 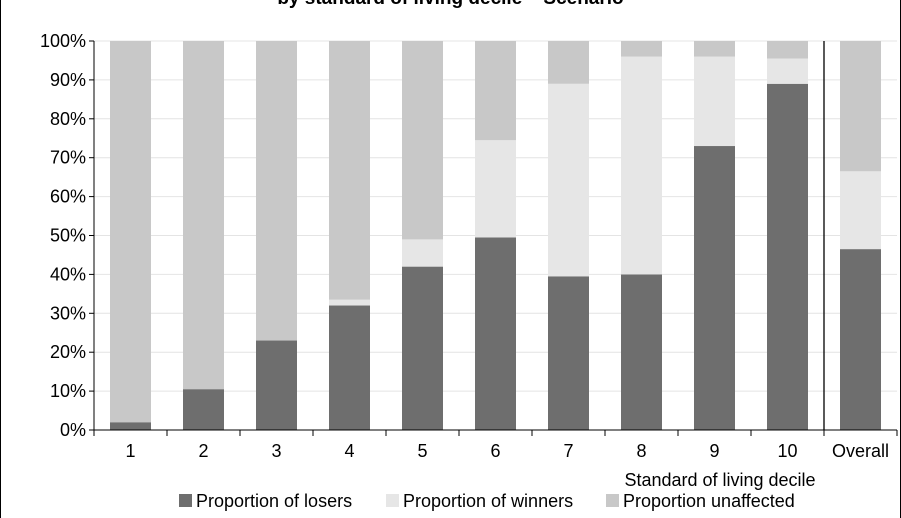 What do you see at coordinates (507, 451) in the screenshot?
I see `x-tick-labels: 1 2 3 4 5 6 7 8 9 10 Overall` at bounding box center [507, 451].